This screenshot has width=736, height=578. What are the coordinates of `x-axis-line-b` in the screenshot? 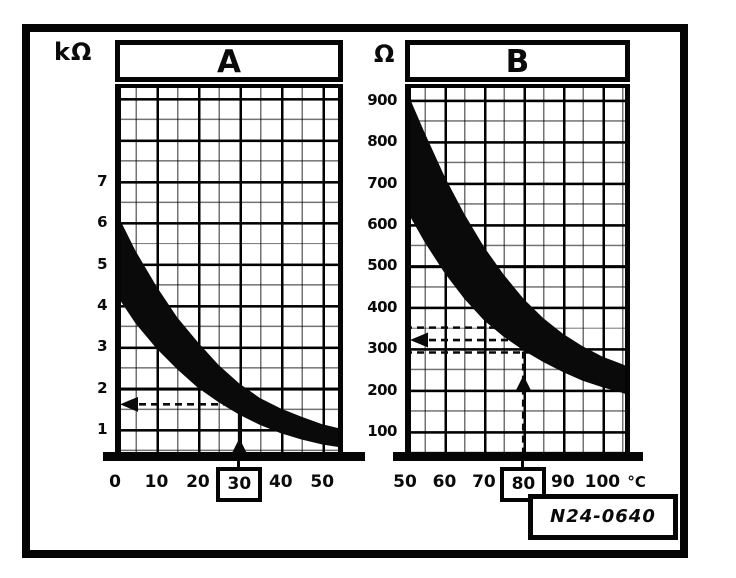 It's located at (518, 456).